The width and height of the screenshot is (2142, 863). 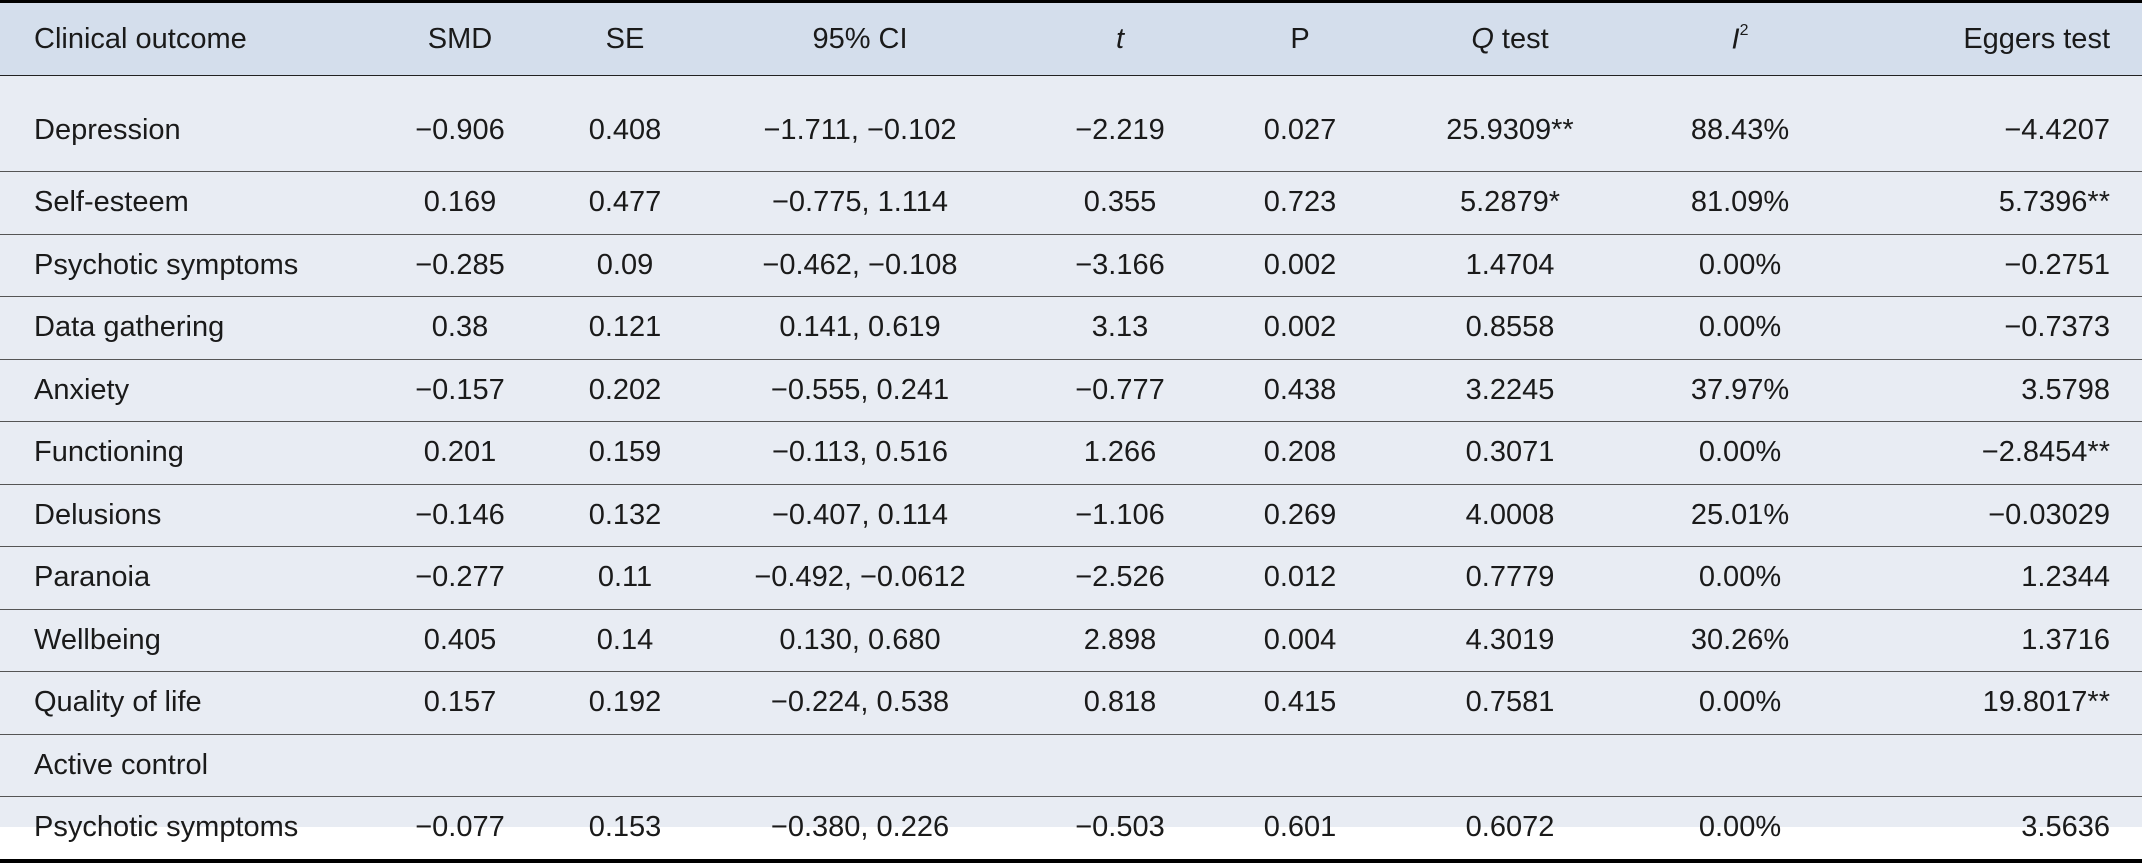 I want to click on outcome-cell: Data gathering, so click(x=185, y=328).